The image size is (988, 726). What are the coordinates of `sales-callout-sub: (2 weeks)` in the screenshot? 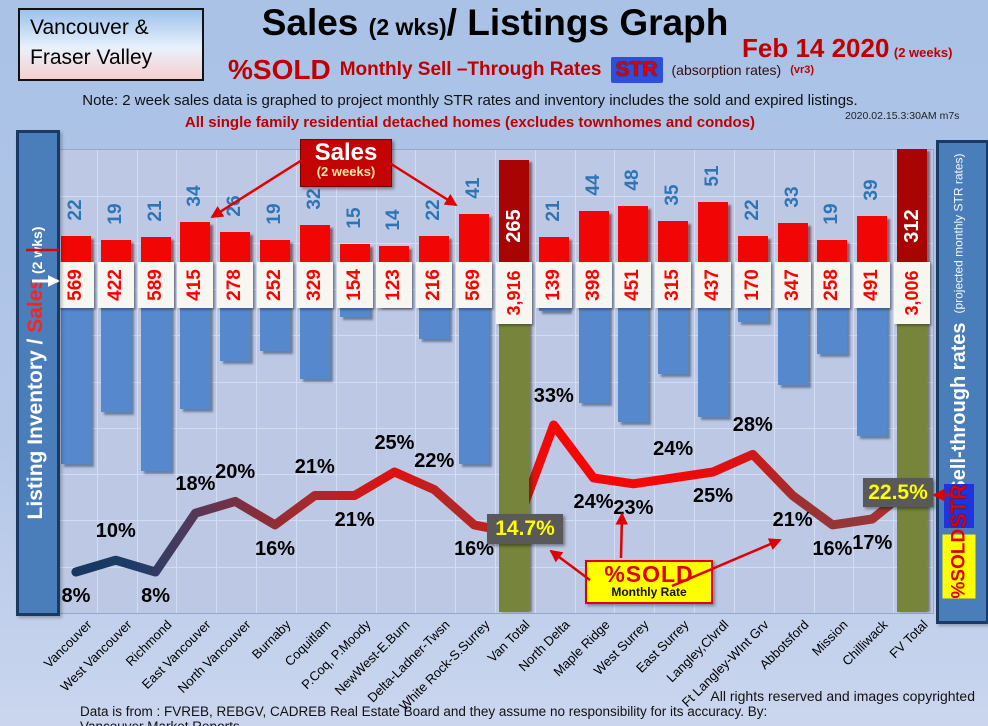 It's located at (346, 171).